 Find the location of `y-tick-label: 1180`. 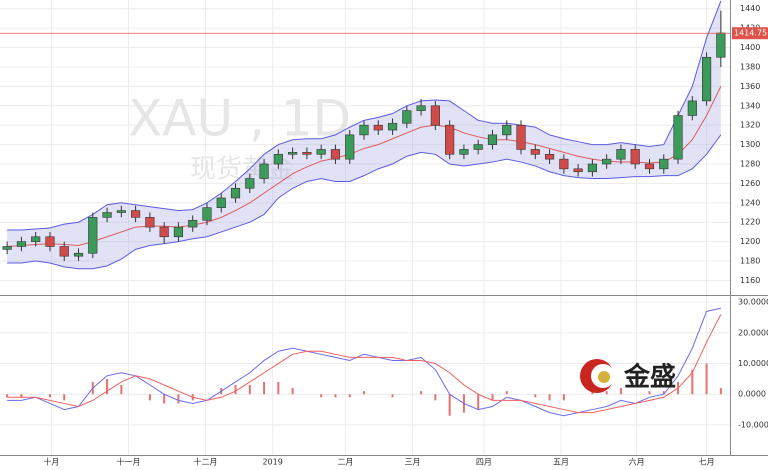

y-tick-label: 1180 is located at coordinates (750, 261).